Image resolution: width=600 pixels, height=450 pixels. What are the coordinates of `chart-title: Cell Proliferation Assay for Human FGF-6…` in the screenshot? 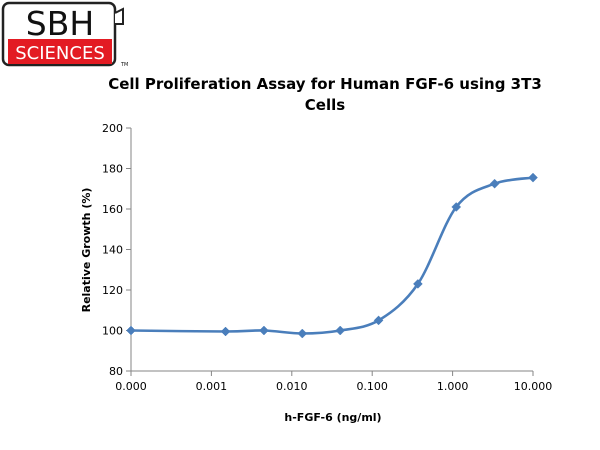 It's located at (325, 94).